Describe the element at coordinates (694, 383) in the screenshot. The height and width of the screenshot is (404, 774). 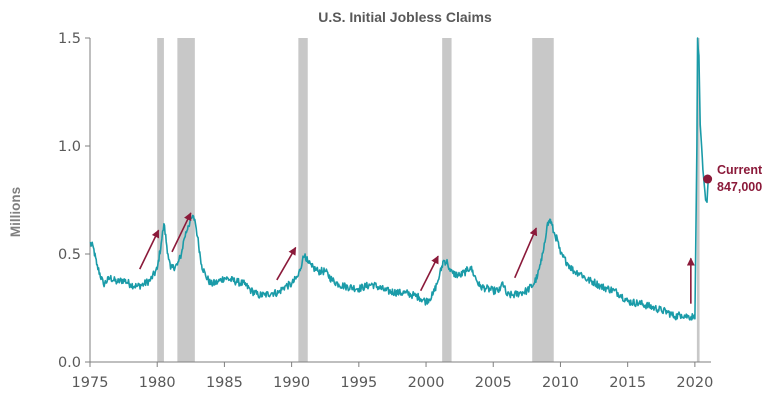
I see `x-tick-label: 2020` at that location.